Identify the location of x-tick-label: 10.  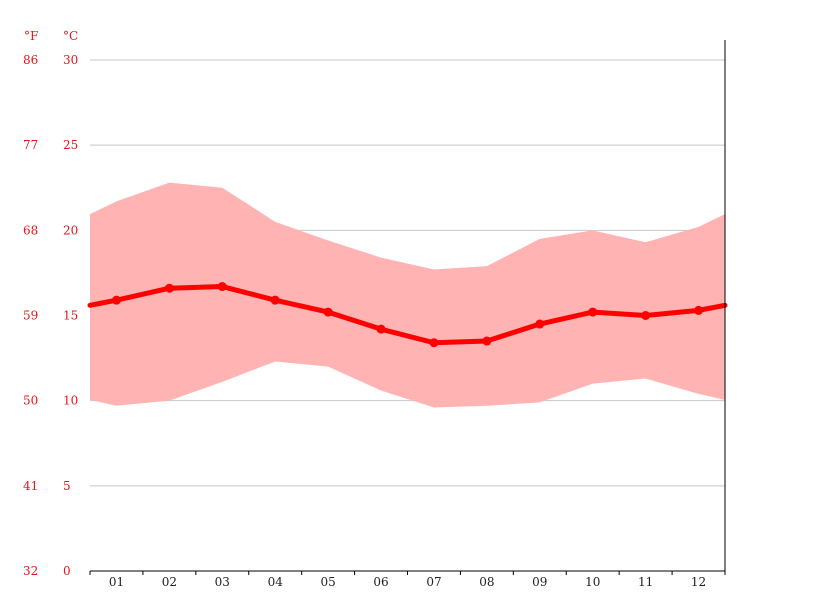
(592, 582).